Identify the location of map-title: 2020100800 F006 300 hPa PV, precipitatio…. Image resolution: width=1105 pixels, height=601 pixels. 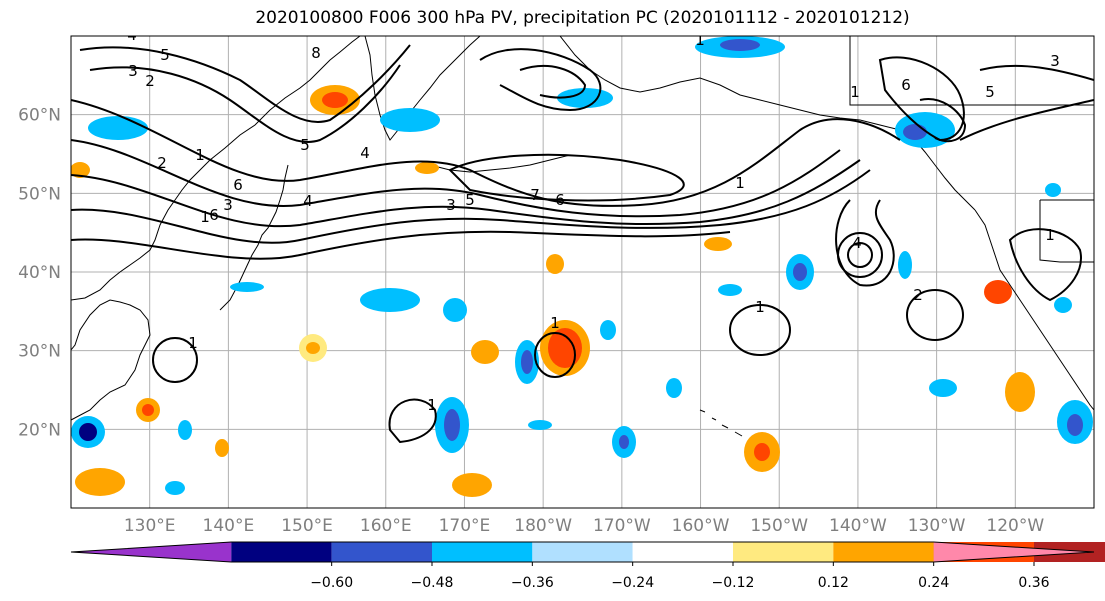
(582, 18).